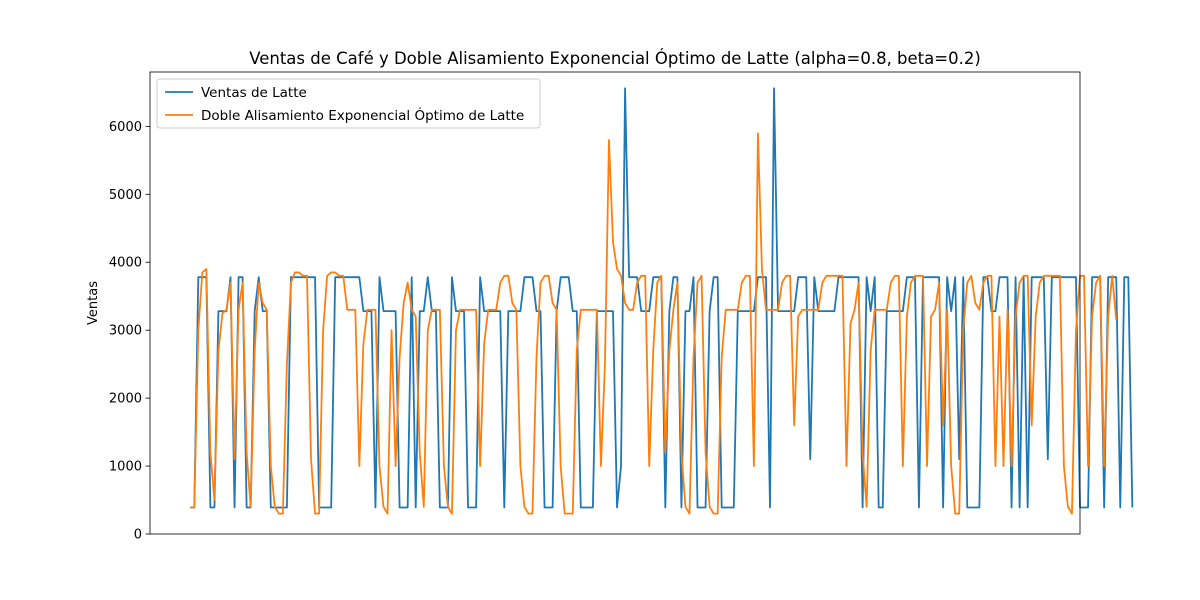 The height and width of the screenshot is (600, 1200). I want to click on y-tick-label: 6000, so click(125, 127).